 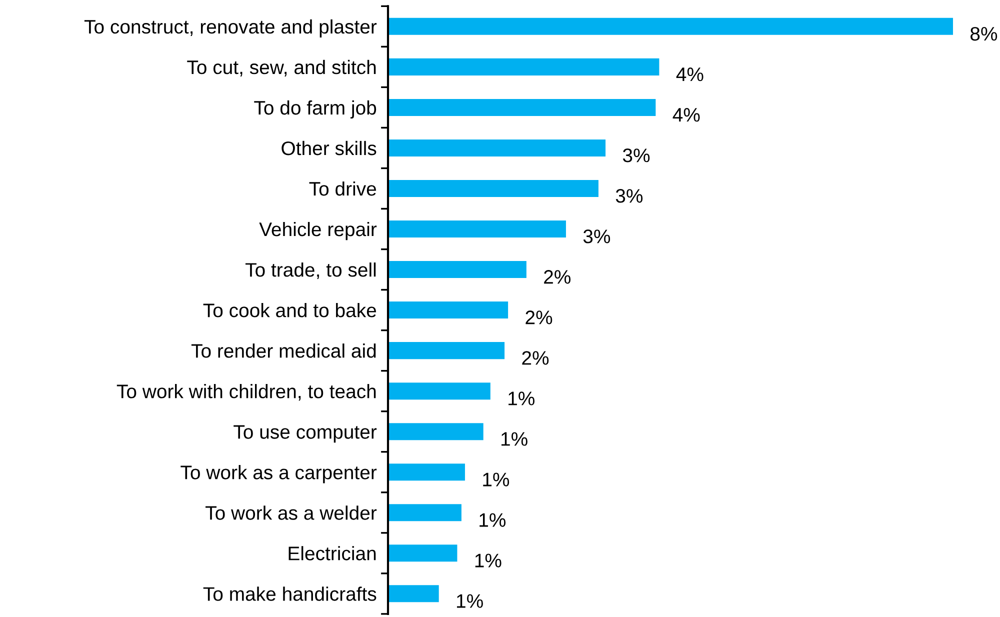 I want to click on y-tick-label: To drive, so click(x=342, y=188).